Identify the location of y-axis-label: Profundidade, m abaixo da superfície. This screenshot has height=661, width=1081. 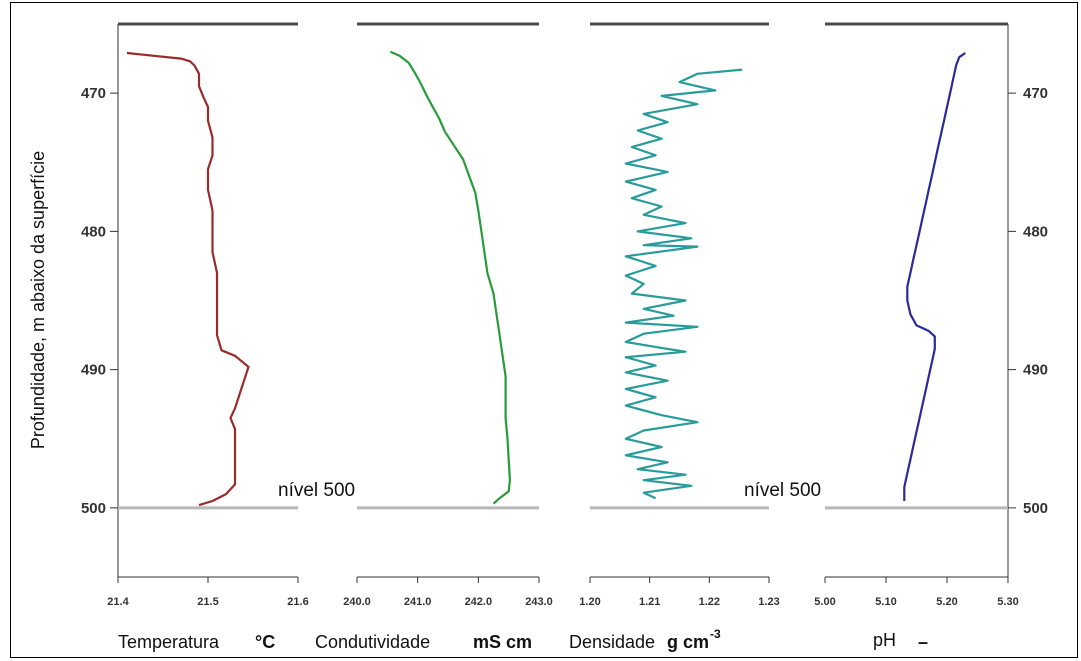
(38, 300).